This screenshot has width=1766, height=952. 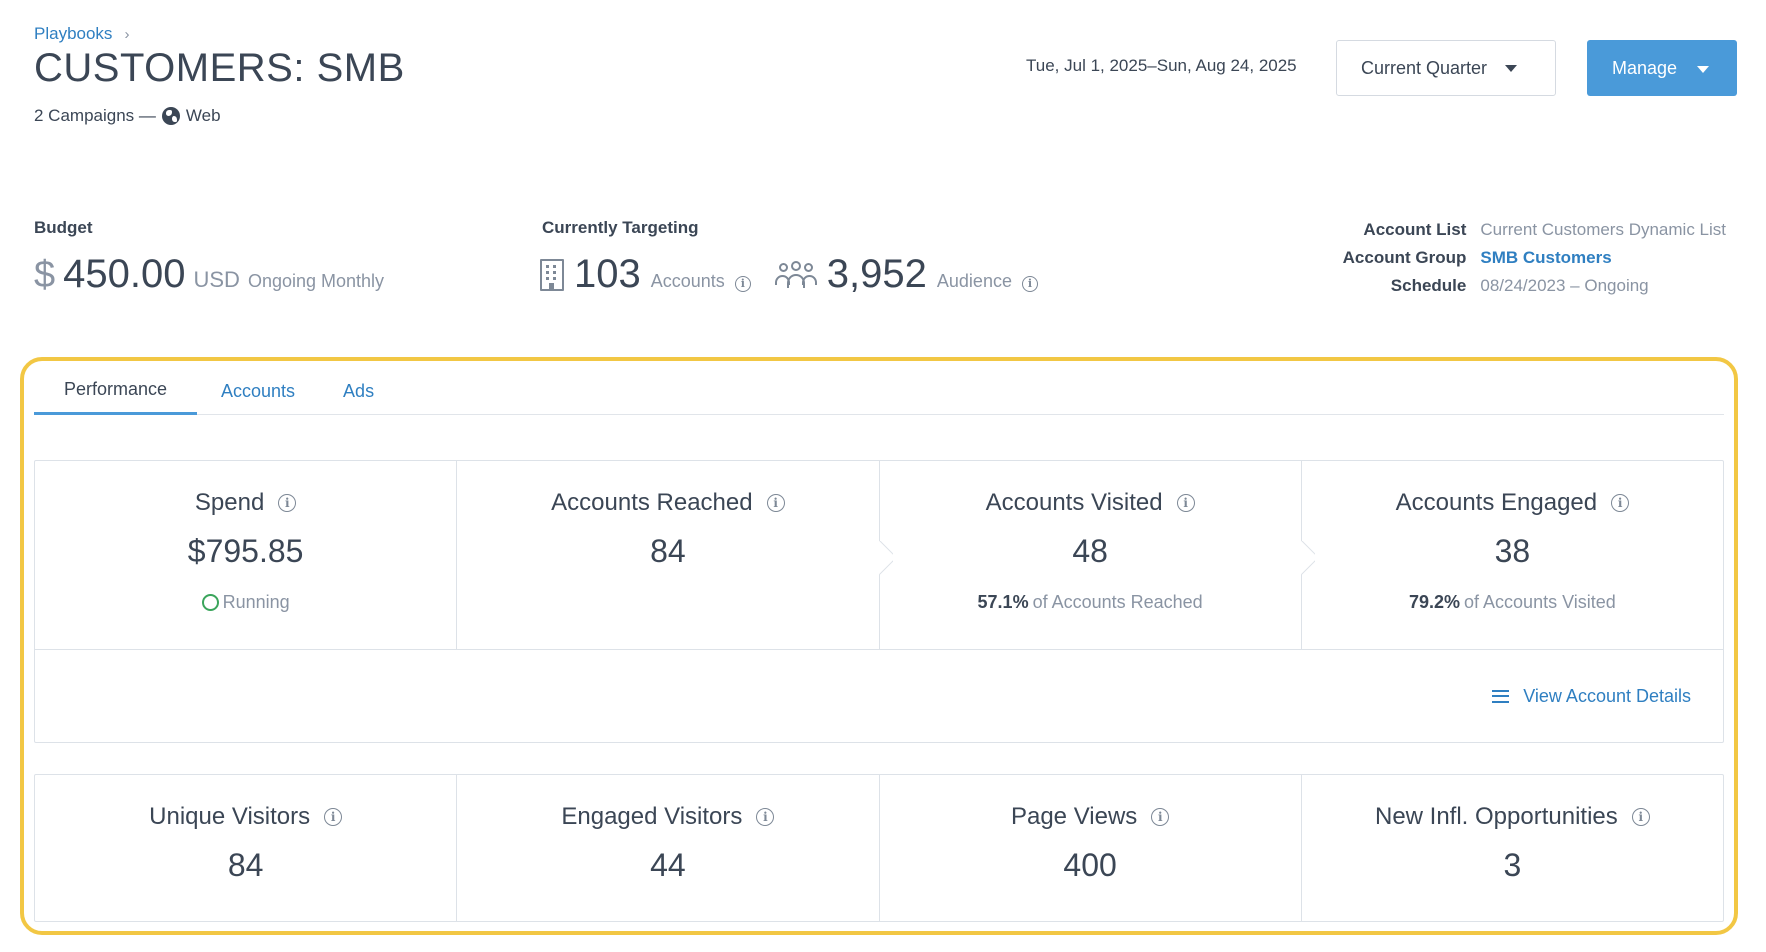 What do you see at coordinates (1404, 257) in the screenshot?
I see `account-group-key: Account Group` at bounding box center [1404, 257].